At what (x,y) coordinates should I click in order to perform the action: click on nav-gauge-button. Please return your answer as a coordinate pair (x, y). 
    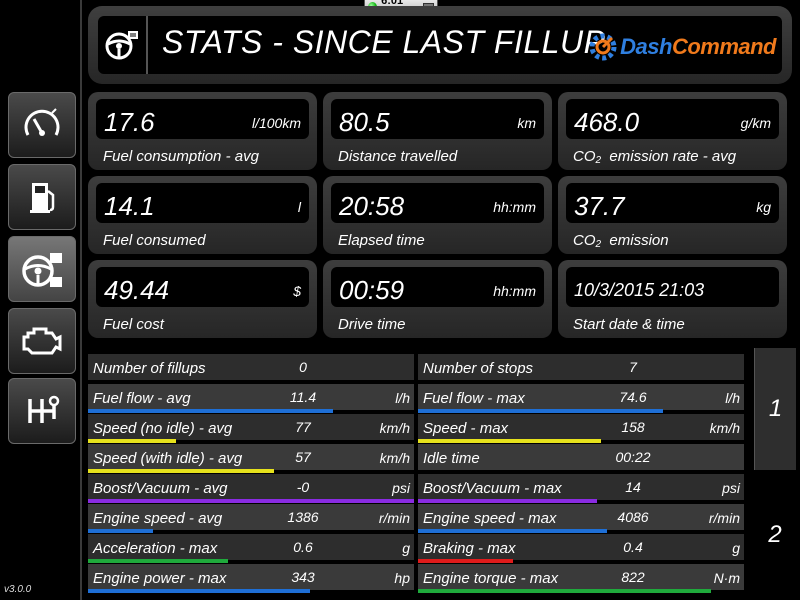
    Looking at the image, I should click on (42, 125).